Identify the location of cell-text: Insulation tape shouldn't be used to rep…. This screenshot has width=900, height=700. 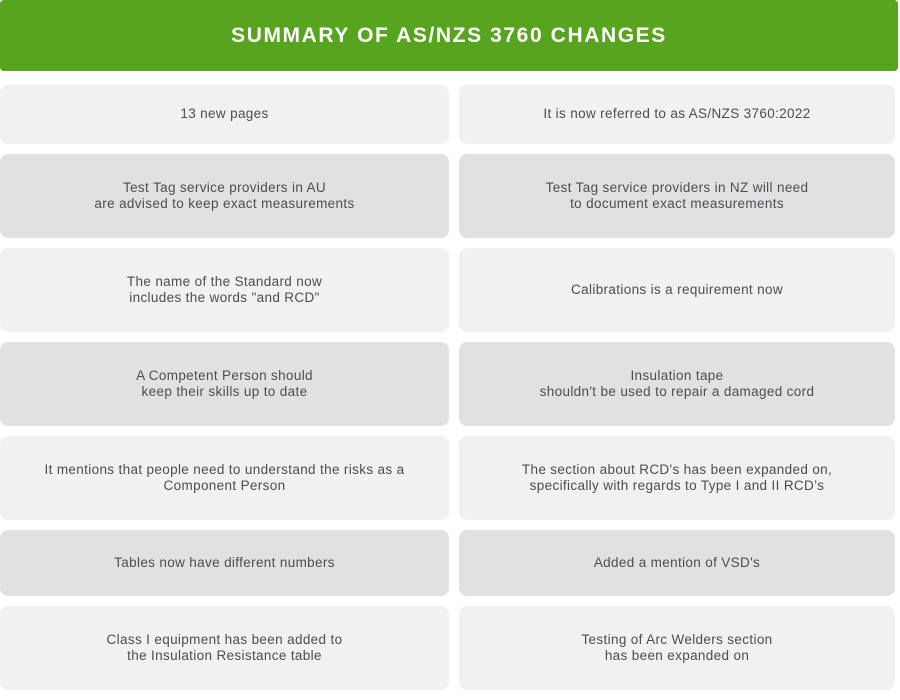
(677, 383).